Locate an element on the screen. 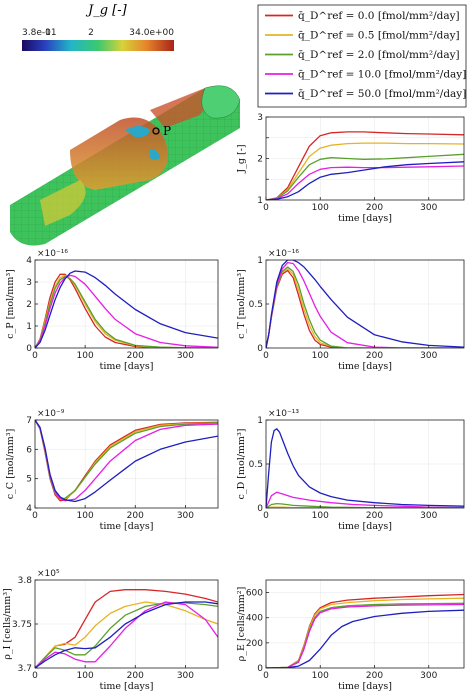 This screenshot has width=474, height=699. y-axis-label: ρ_I [cells/mm³] is located at coordinates (7, 623).